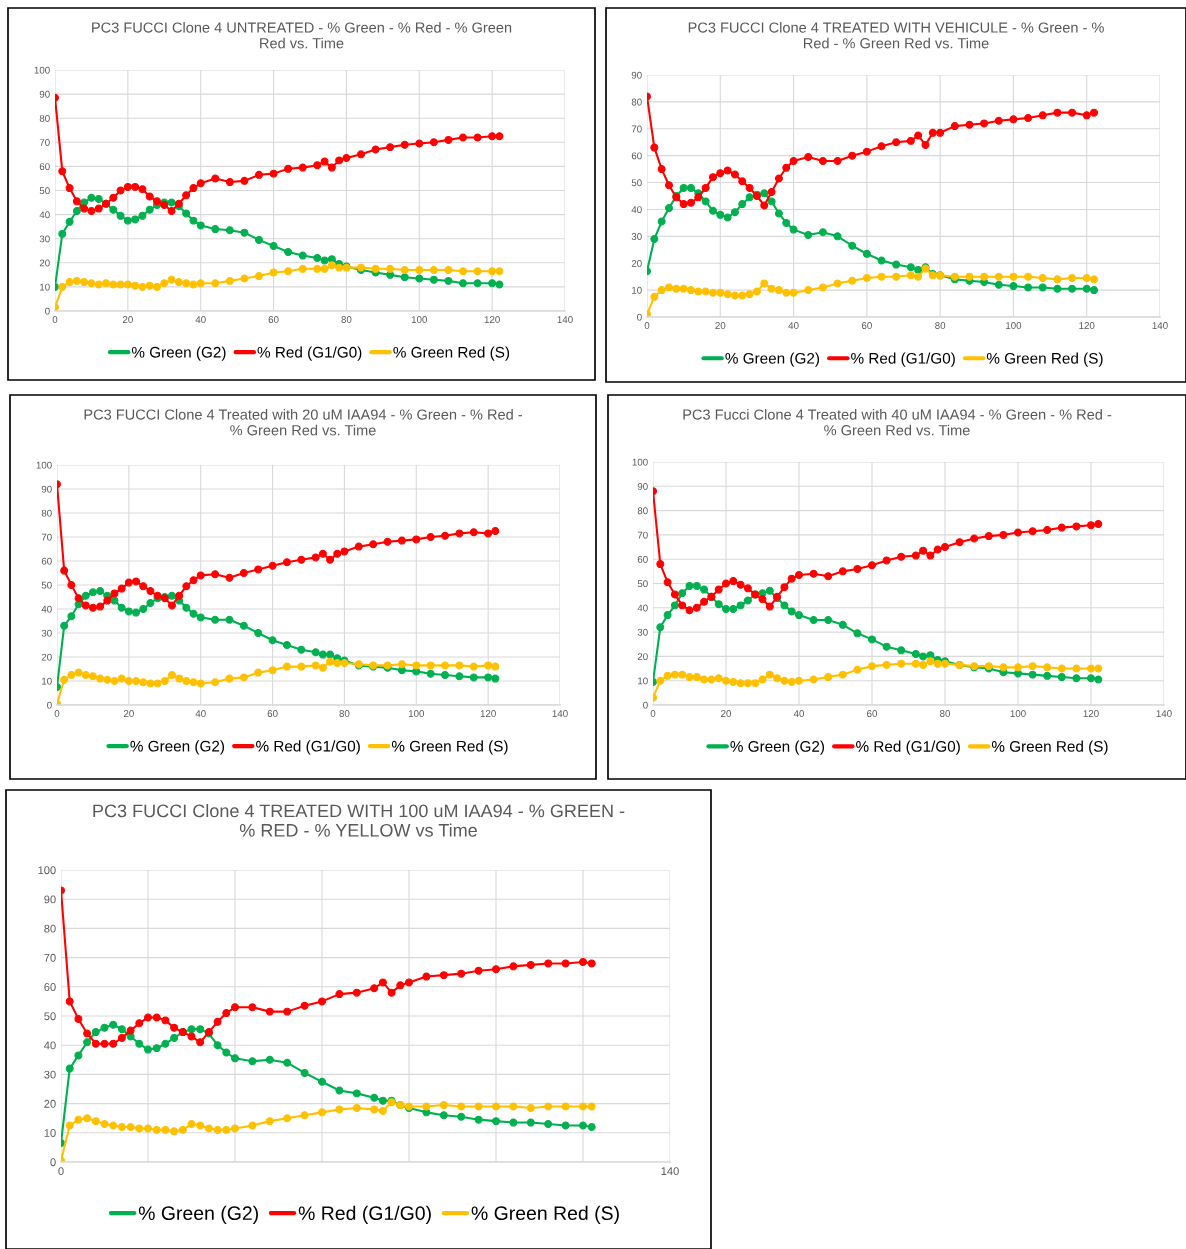 The width and height of the screenshot is (1186, 1249). Describe the element at coordinates (896, 35) in the screenshot. I see `chart-title: PC3 FUCCI Clone 4 TREATED WITH VEHICULE - % Green - % Red - % Green Red vs. Time` at that location.